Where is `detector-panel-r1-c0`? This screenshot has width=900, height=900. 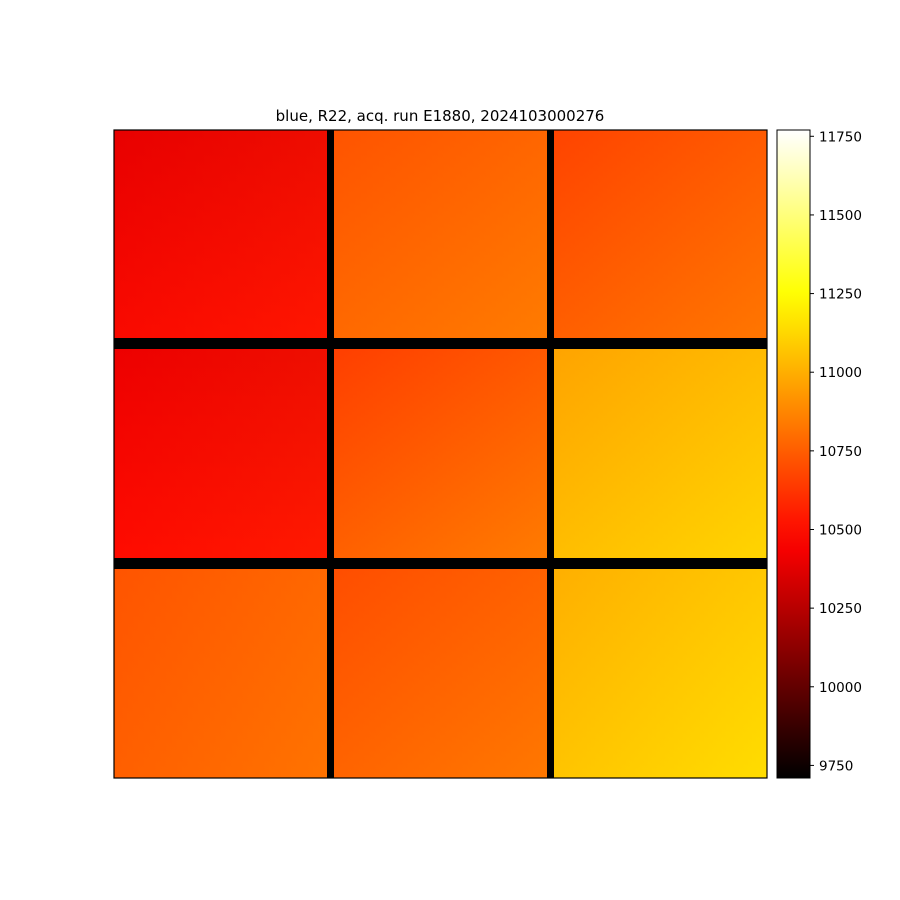
detector-panel-r1-c0 is located at coordinates (220, 453).